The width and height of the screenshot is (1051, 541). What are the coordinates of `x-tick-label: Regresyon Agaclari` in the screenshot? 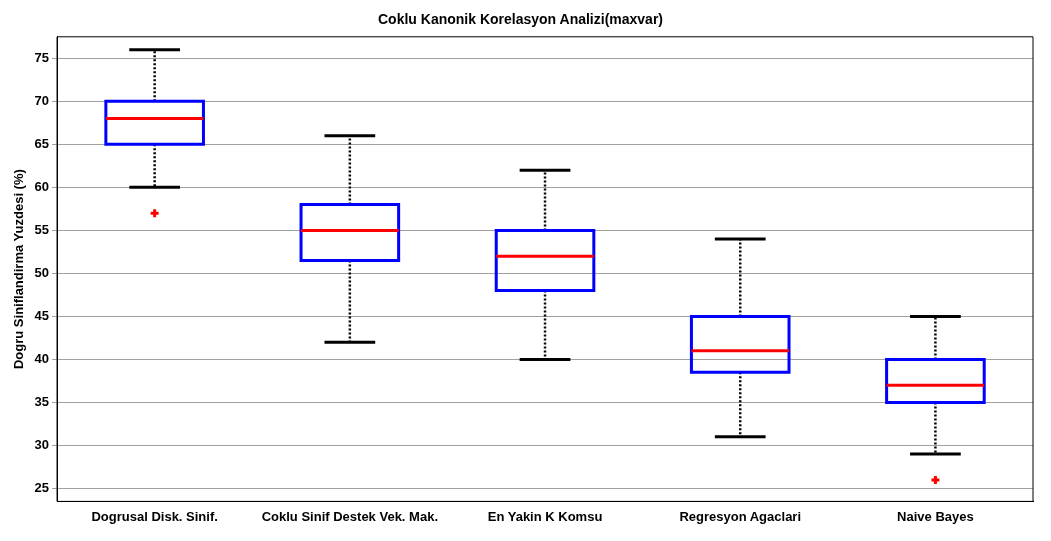 It's located at (740, 516).